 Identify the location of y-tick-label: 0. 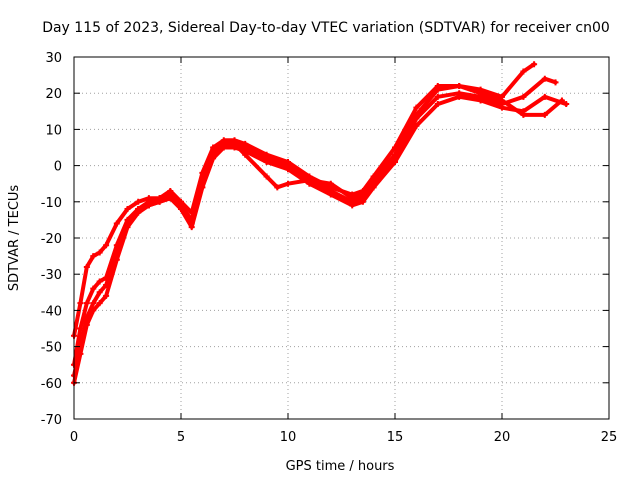
(58, 167).